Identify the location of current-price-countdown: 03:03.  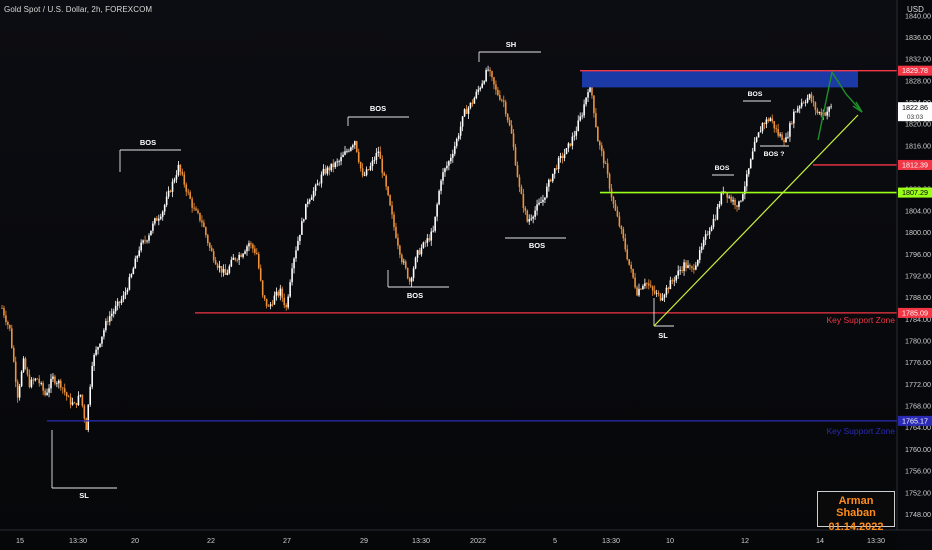
(915, 117).